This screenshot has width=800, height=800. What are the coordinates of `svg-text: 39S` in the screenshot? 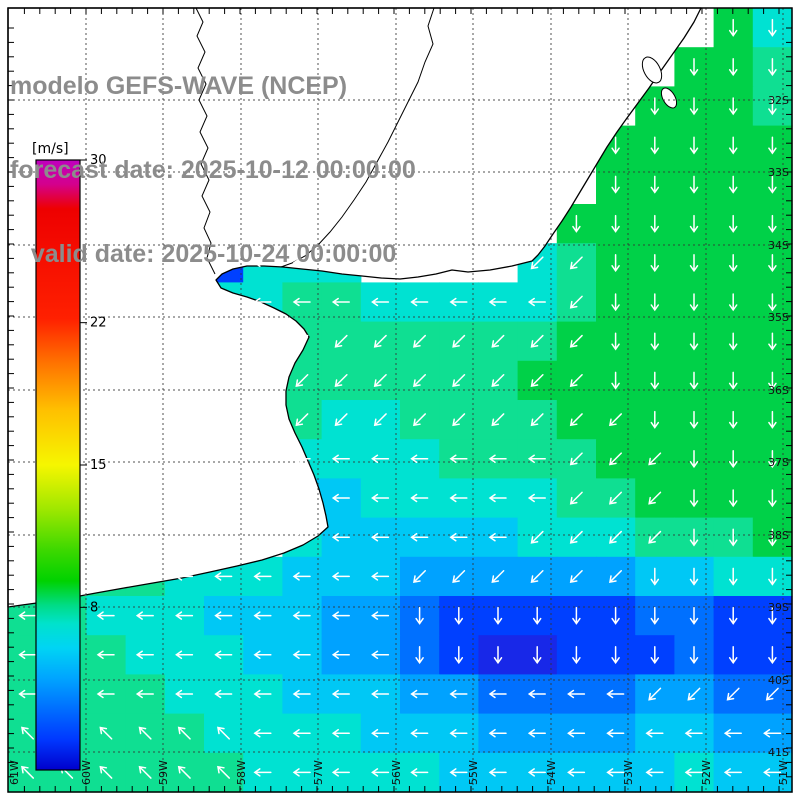 It's located at (778, 607).